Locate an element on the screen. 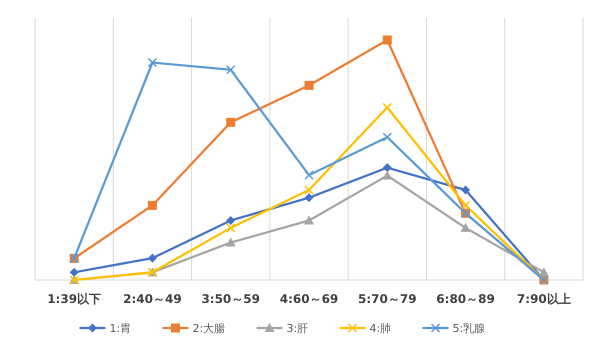 Image resolution: width=596 pixels, height=348 pixels. legend-label: 5:乳腺 is located at coordinates (469, 328).